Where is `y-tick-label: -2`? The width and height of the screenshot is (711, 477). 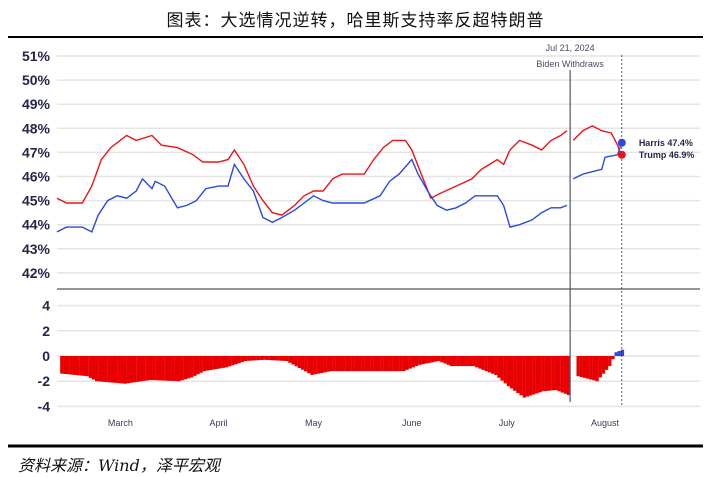 y-tick-label: -2 is located at coordinates (44, 381).